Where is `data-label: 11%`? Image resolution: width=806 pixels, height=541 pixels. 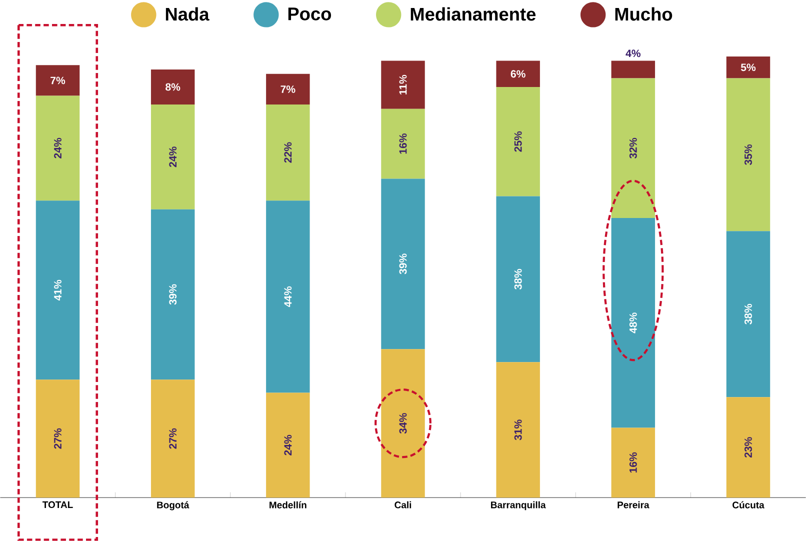 data-label: 11% is located at coordinates (403, 84).